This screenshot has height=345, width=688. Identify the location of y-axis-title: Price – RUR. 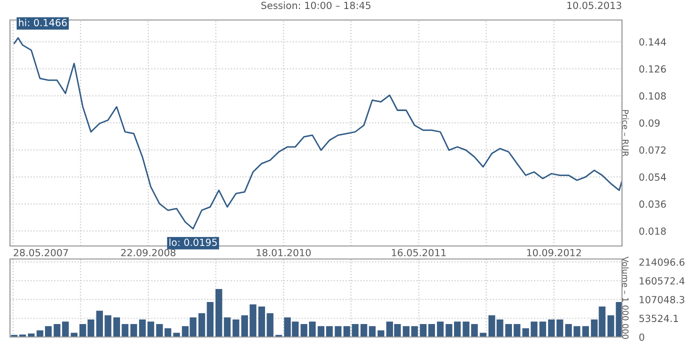
(625, 133).